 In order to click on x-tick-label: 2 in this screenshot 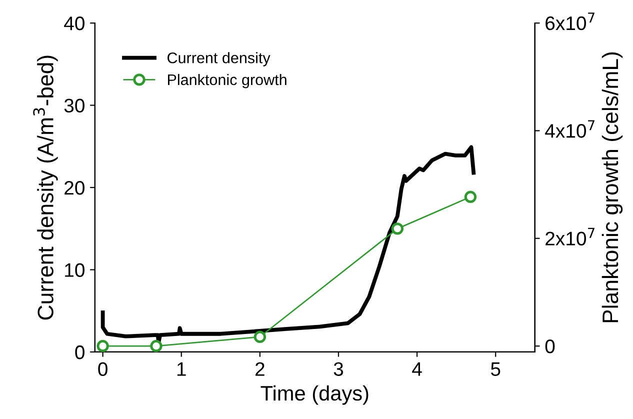, I will do `click(259, 369)`.